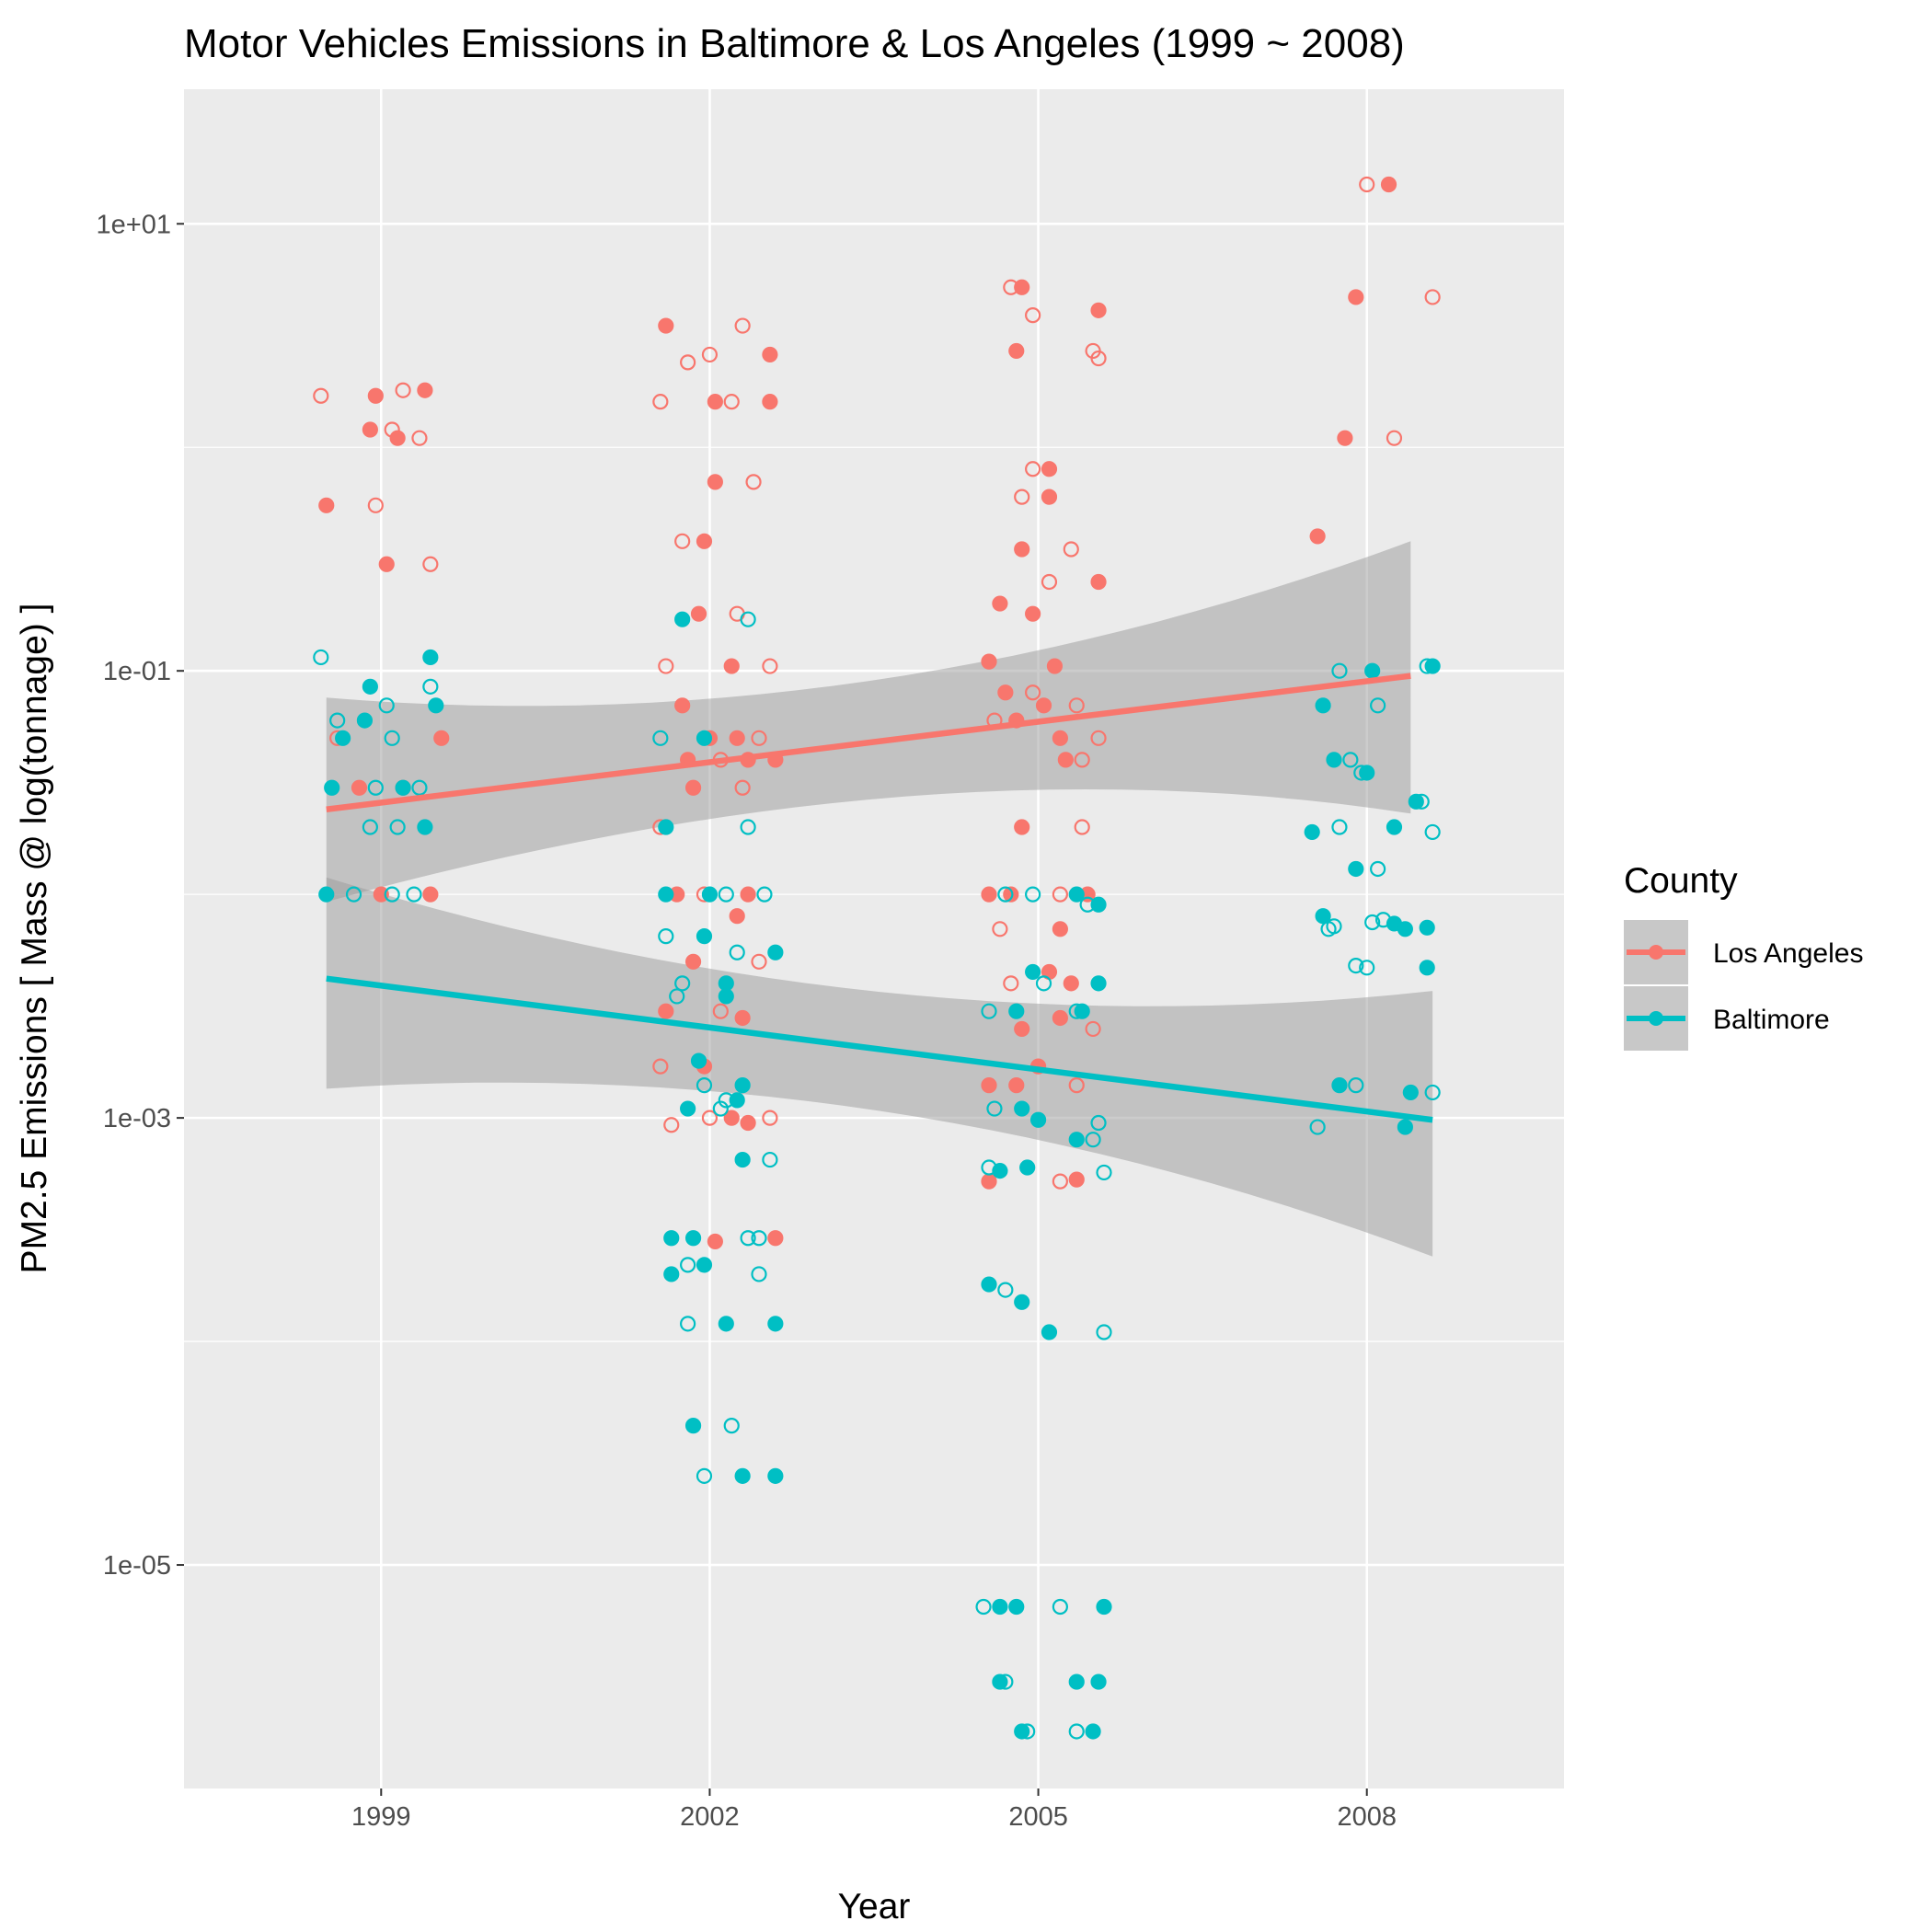 This screenshot has height=1932, width=1932. I want to click on ribbon-baltimore, so click(879, 1067).